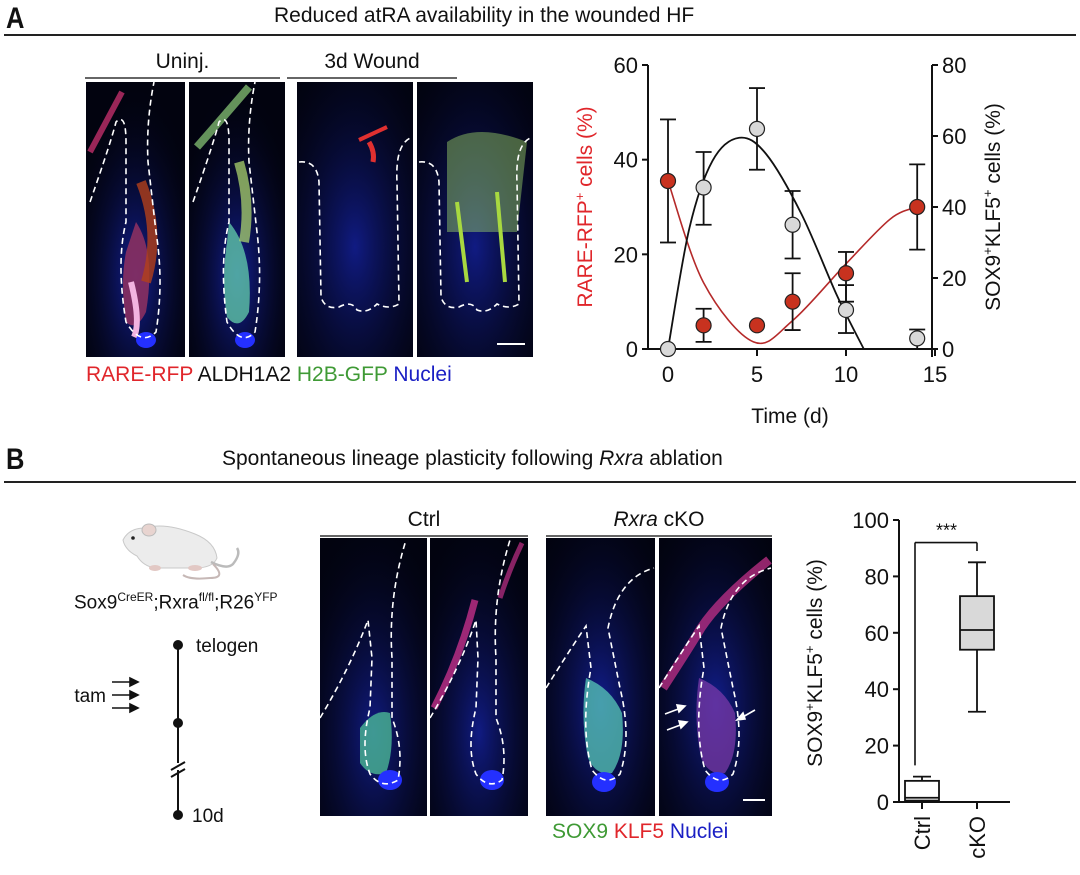 Image resolution: width=1080 pixels, height=875 pixels. Describe the element at coordinates (372, 61) in the screenshot. I see `group-label-3d-wound: 3d Wound` at that location.